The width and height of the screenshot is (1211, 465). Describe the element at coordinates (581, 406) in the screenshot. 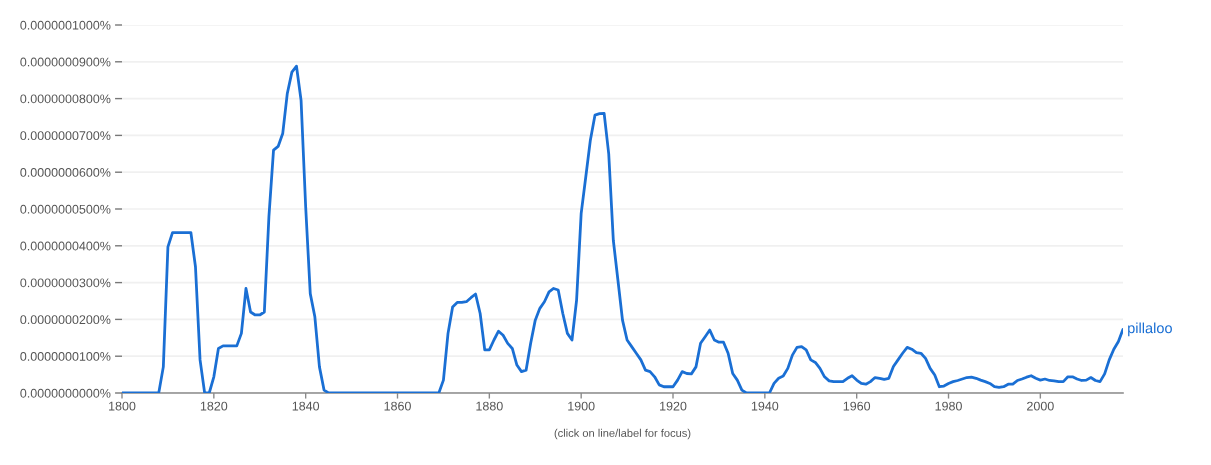

I see `x-tick-label: 1900` at that location.